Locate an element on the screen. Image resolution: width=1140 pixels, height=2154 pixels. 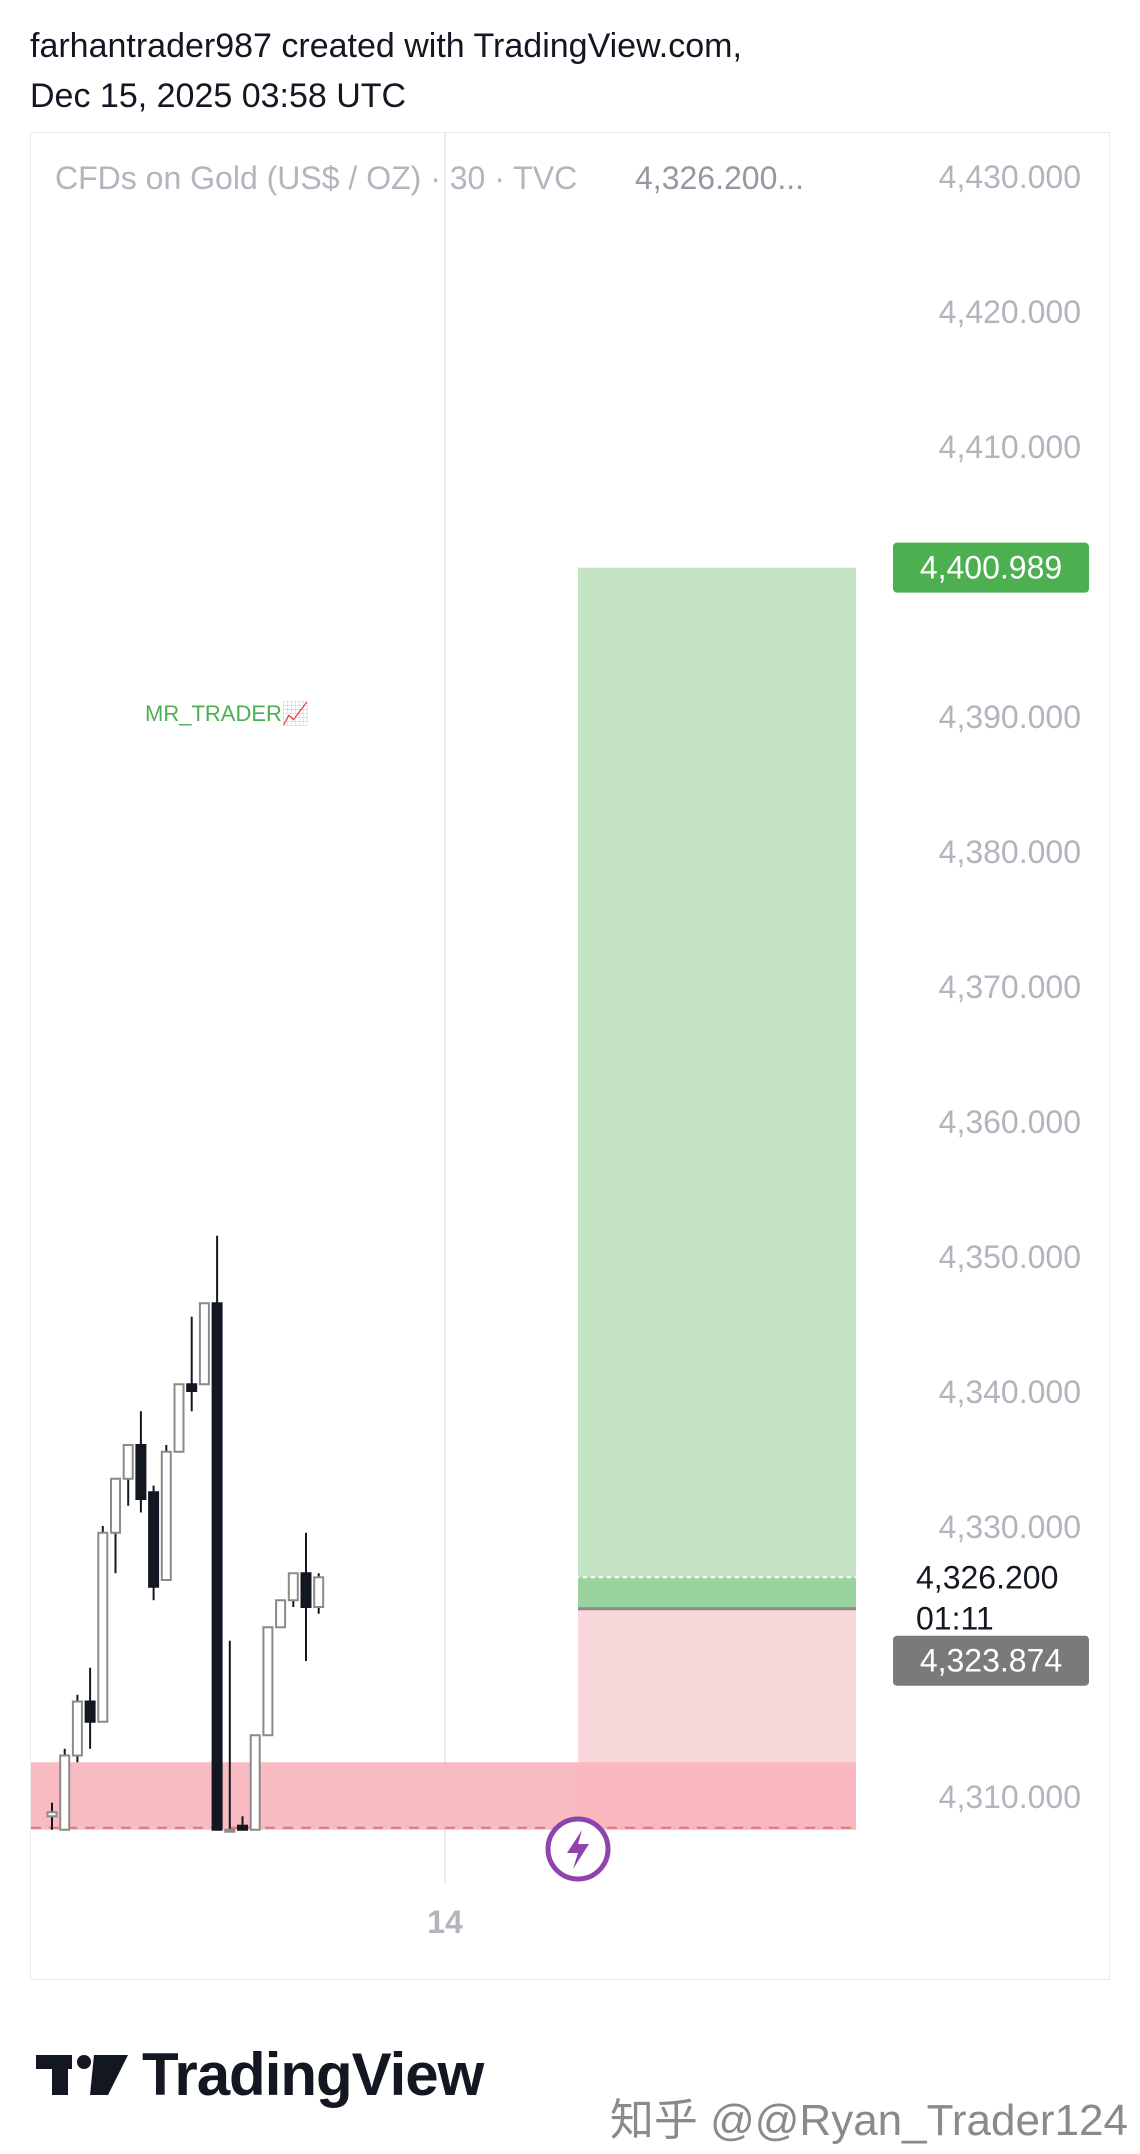
author-watermark: 知乎 @@Ryan_Trader124 is located at coordinates (868, 2120).